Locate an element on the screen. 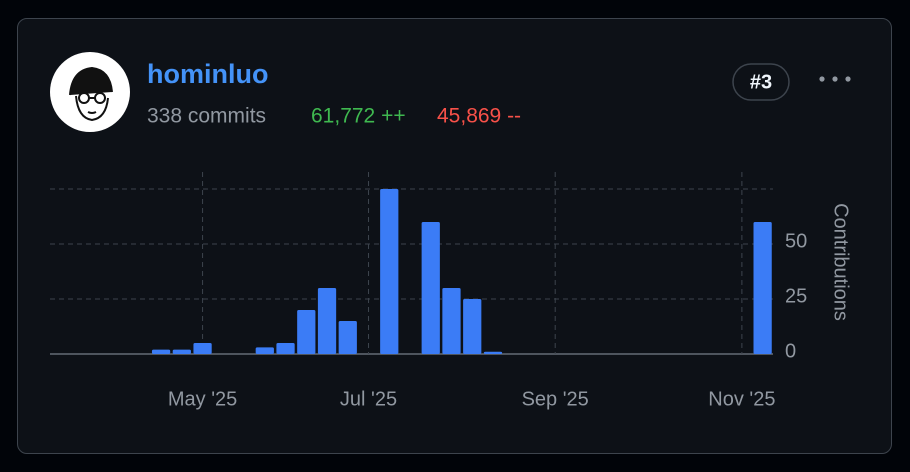 The width and height of the screenshot is (910, 472). more-menu is located at coordinates (835, 79).